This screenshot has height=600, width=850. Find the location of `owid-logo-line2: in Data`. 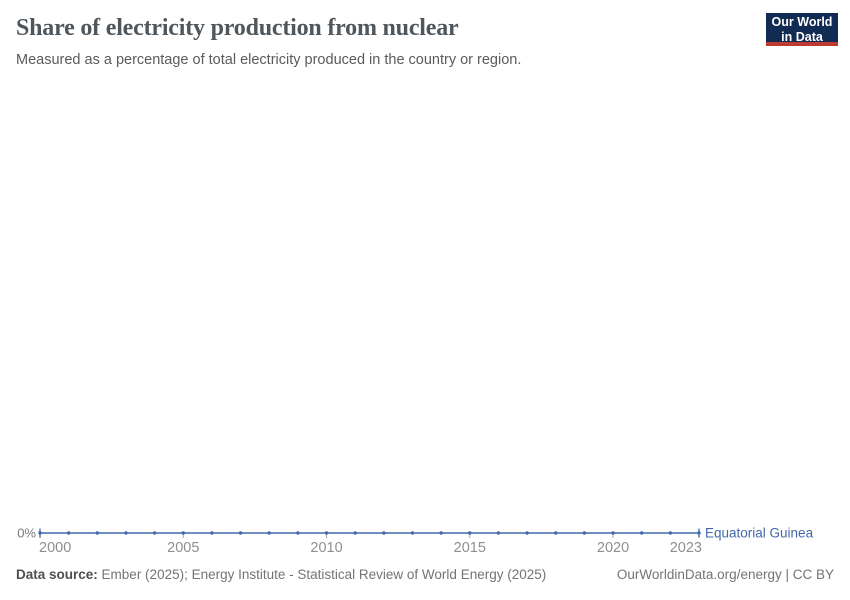

owid-logo-line2: in Data is located at coordinates (802, 37).